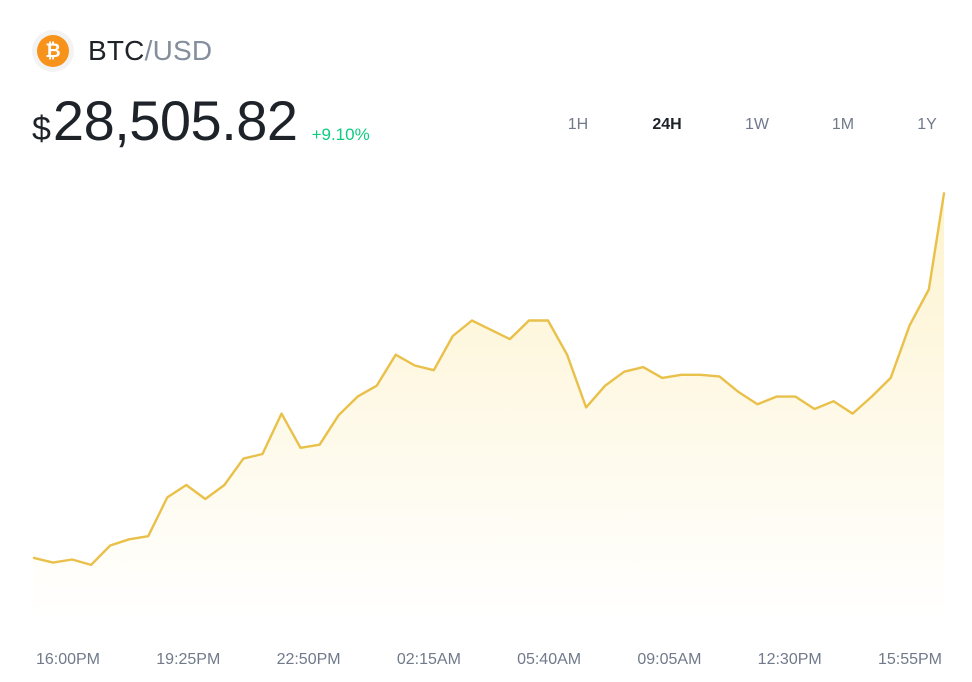 Image resolution: width=972 pixels, height=682 pixels. I want to click on price-row: $ 28,505.82 +9.10%, so click(201, 120).